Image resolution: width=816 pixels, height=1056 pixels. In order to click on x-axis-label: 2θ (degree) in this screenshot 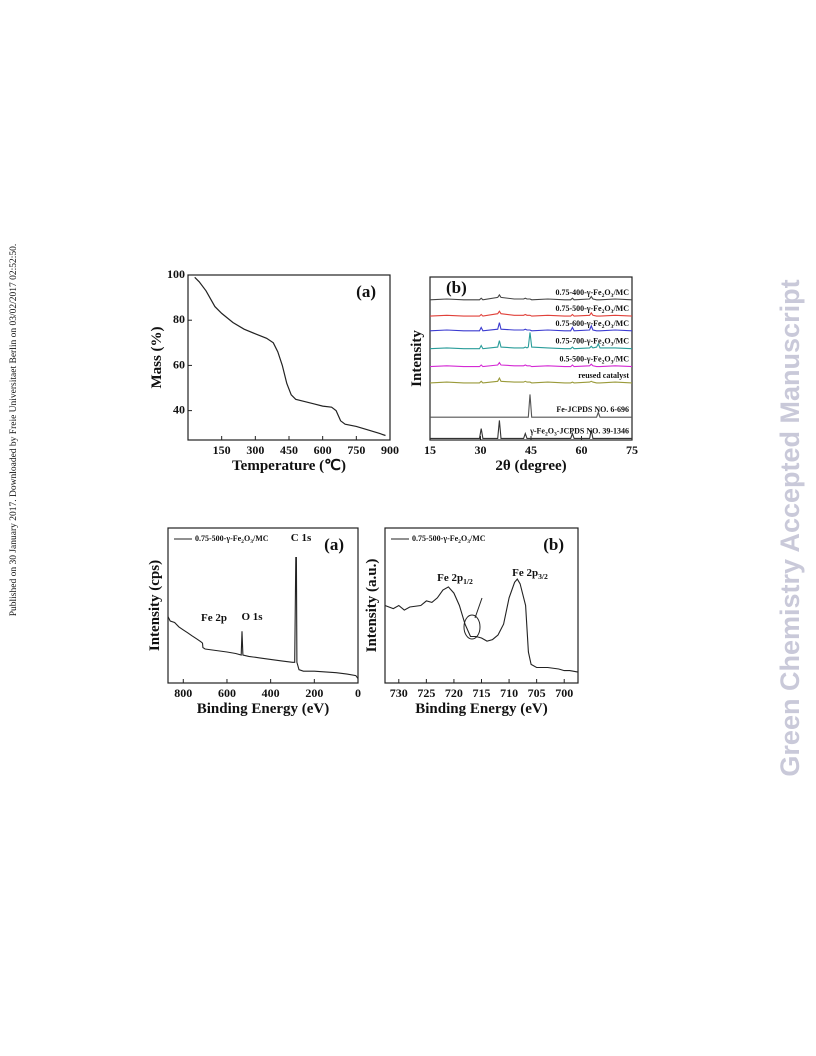, I will do `click(530, 466)`.